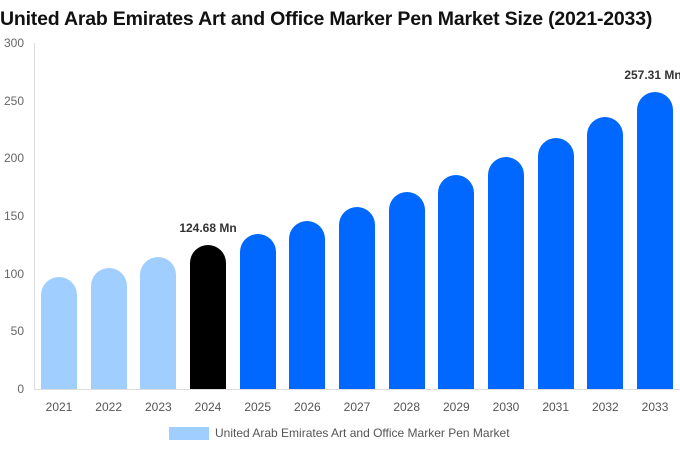 The width and height of the screenshot is (680, 450). Describe the element at coordinates (257, 311) in the screenshot. I see `bar-2025` at that location.